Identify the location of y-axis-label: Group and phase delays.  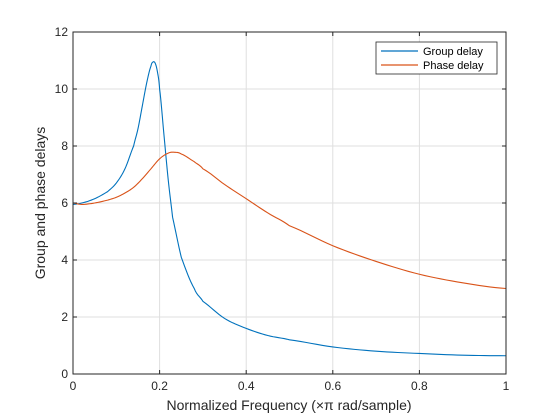
(40, 203).